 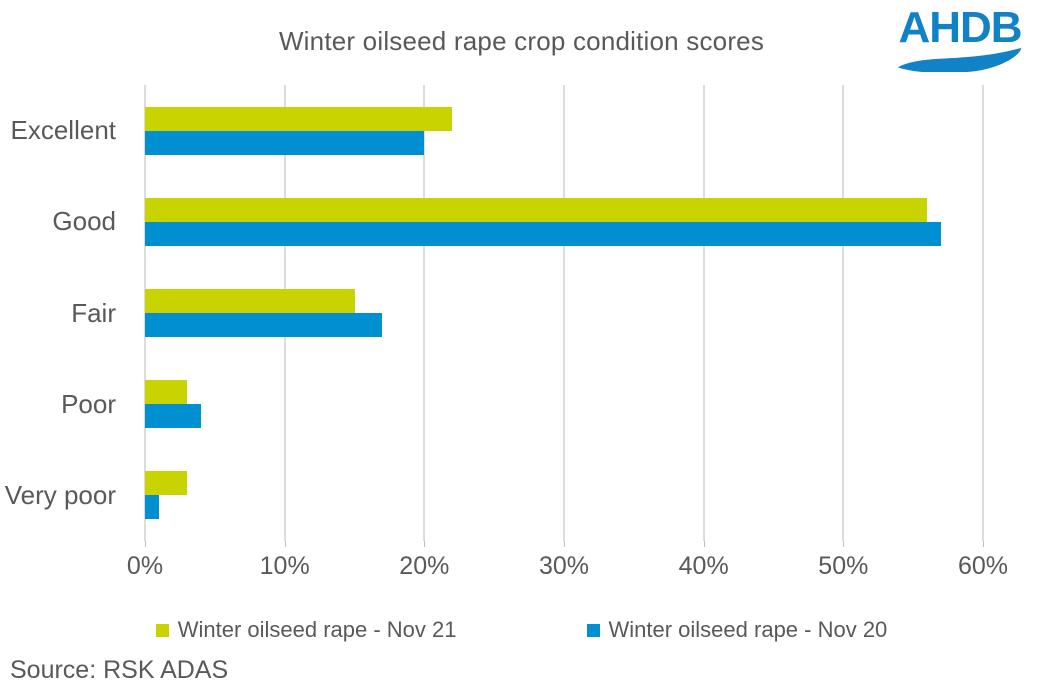 I want to click on legend-label: Winter oilseed rape - Nov 20, so click(x=748, y=629).